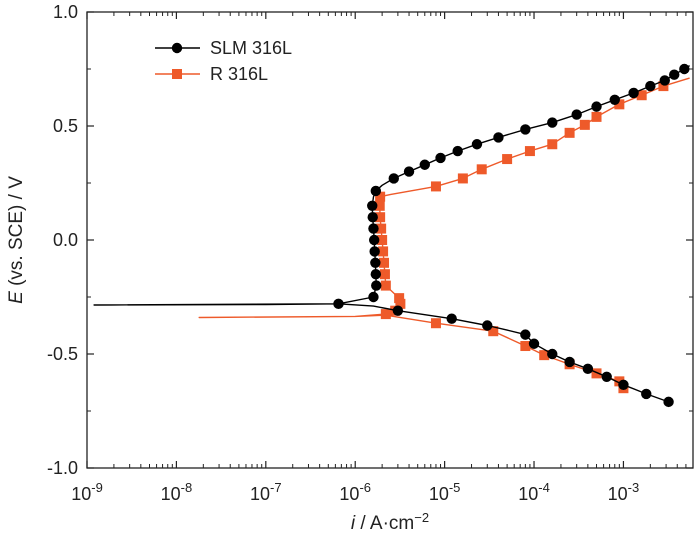 This screenshot has width=700, height=536. I want to click on x-tick-label: 10⁻⁸, so click(177, 492).